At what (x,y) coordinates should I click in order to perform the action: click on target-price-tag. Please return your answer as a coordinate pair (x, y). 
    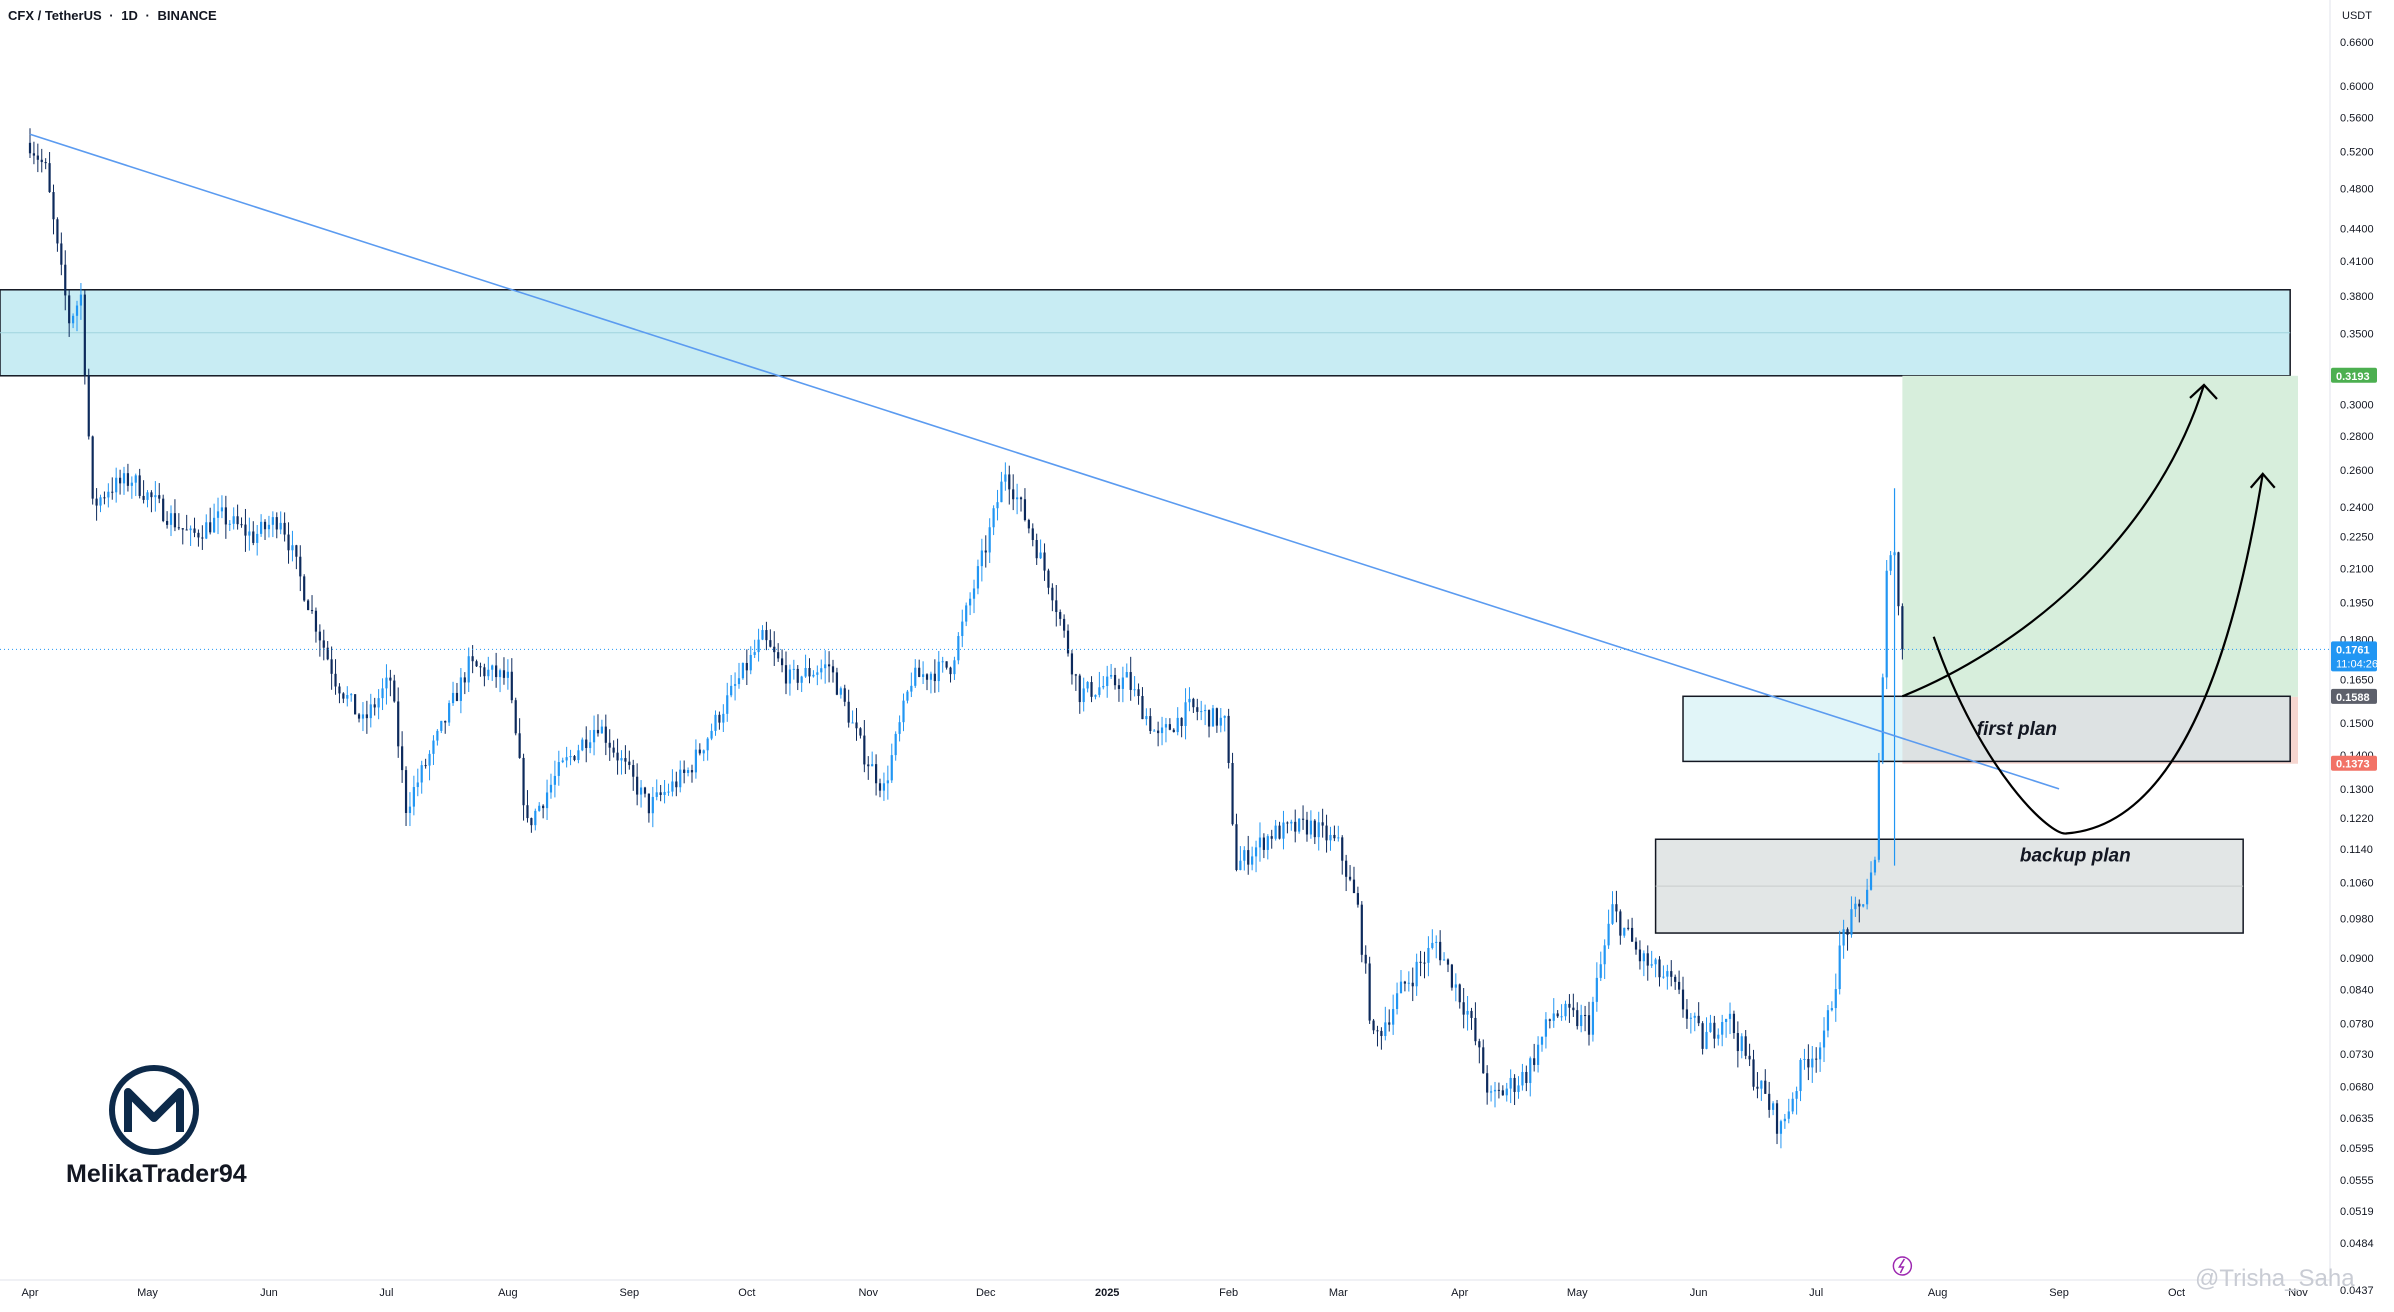
    Looking at the image, I should click on (2354, 375).